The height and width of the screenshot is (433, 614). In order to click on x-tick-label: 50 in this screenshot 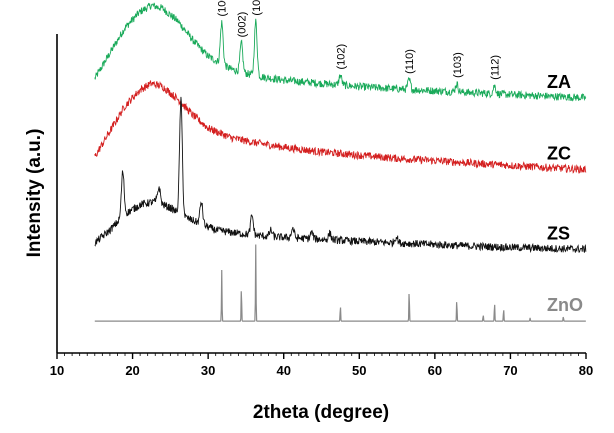, I will do `click(359, 370)`.